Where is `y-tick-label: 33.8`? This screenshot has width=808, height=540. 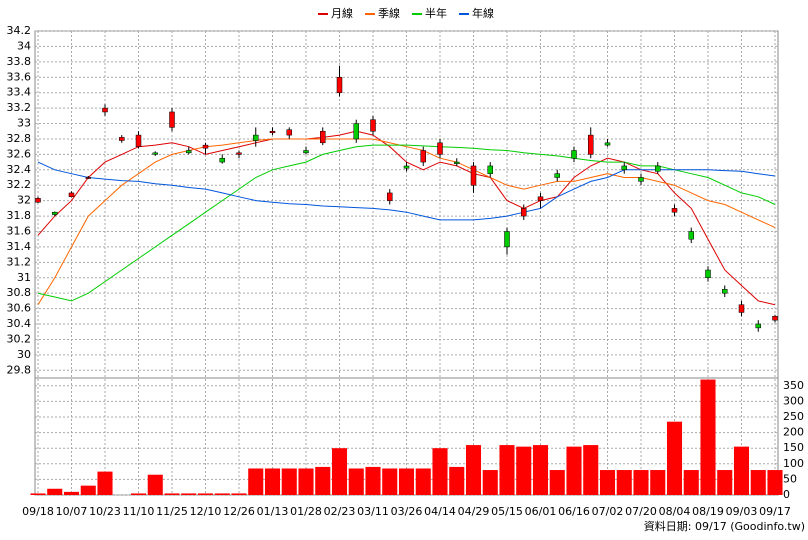
y-tick-label: 33.8 is located at coordinates (19, 61).